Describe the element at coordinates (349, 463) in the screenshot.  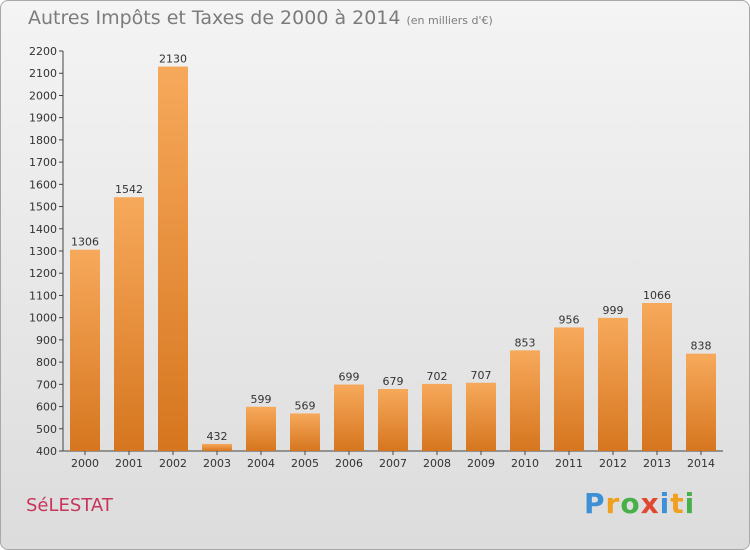
I see `x-tick-label: 2006` at that location.